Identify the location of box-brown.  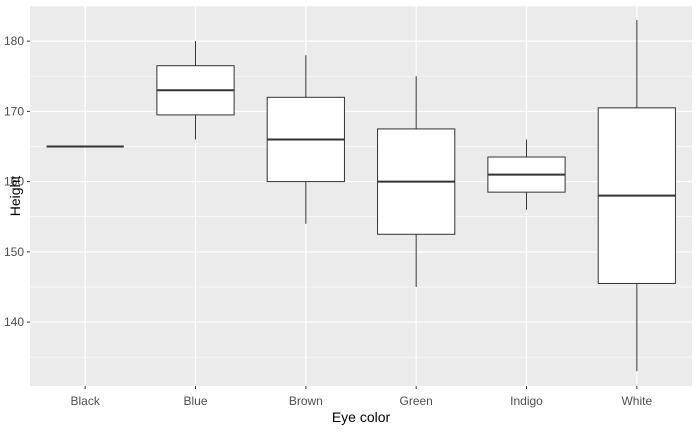
(305, 139).